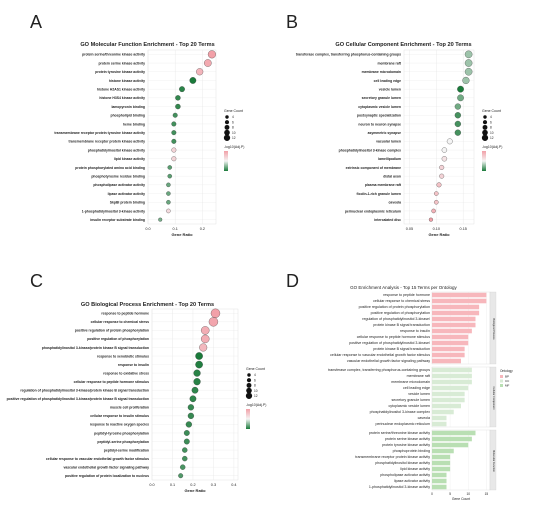 This screenshot has width=550, height=519. I want to click on y-tick-label-b: neuron to neuron synapse, so click(379, 124).